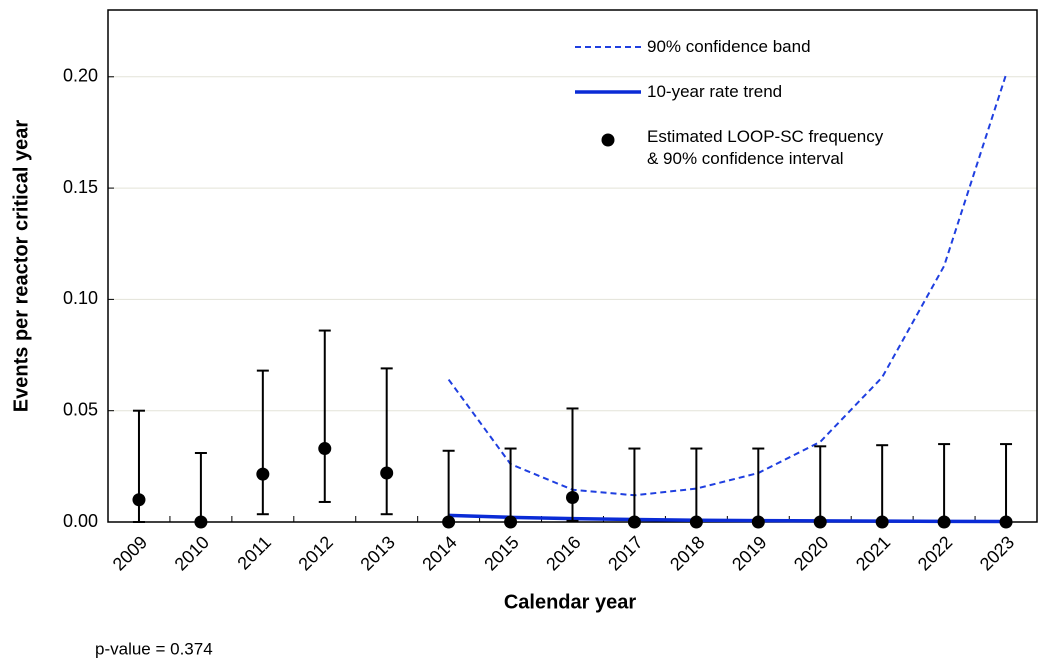 The width and height of the screenshot is (1041, 662). What do you see at coordinates (377, 553) in the screenshot?
I see `x-tick-label: 2013` at bounding box center [377, 553].